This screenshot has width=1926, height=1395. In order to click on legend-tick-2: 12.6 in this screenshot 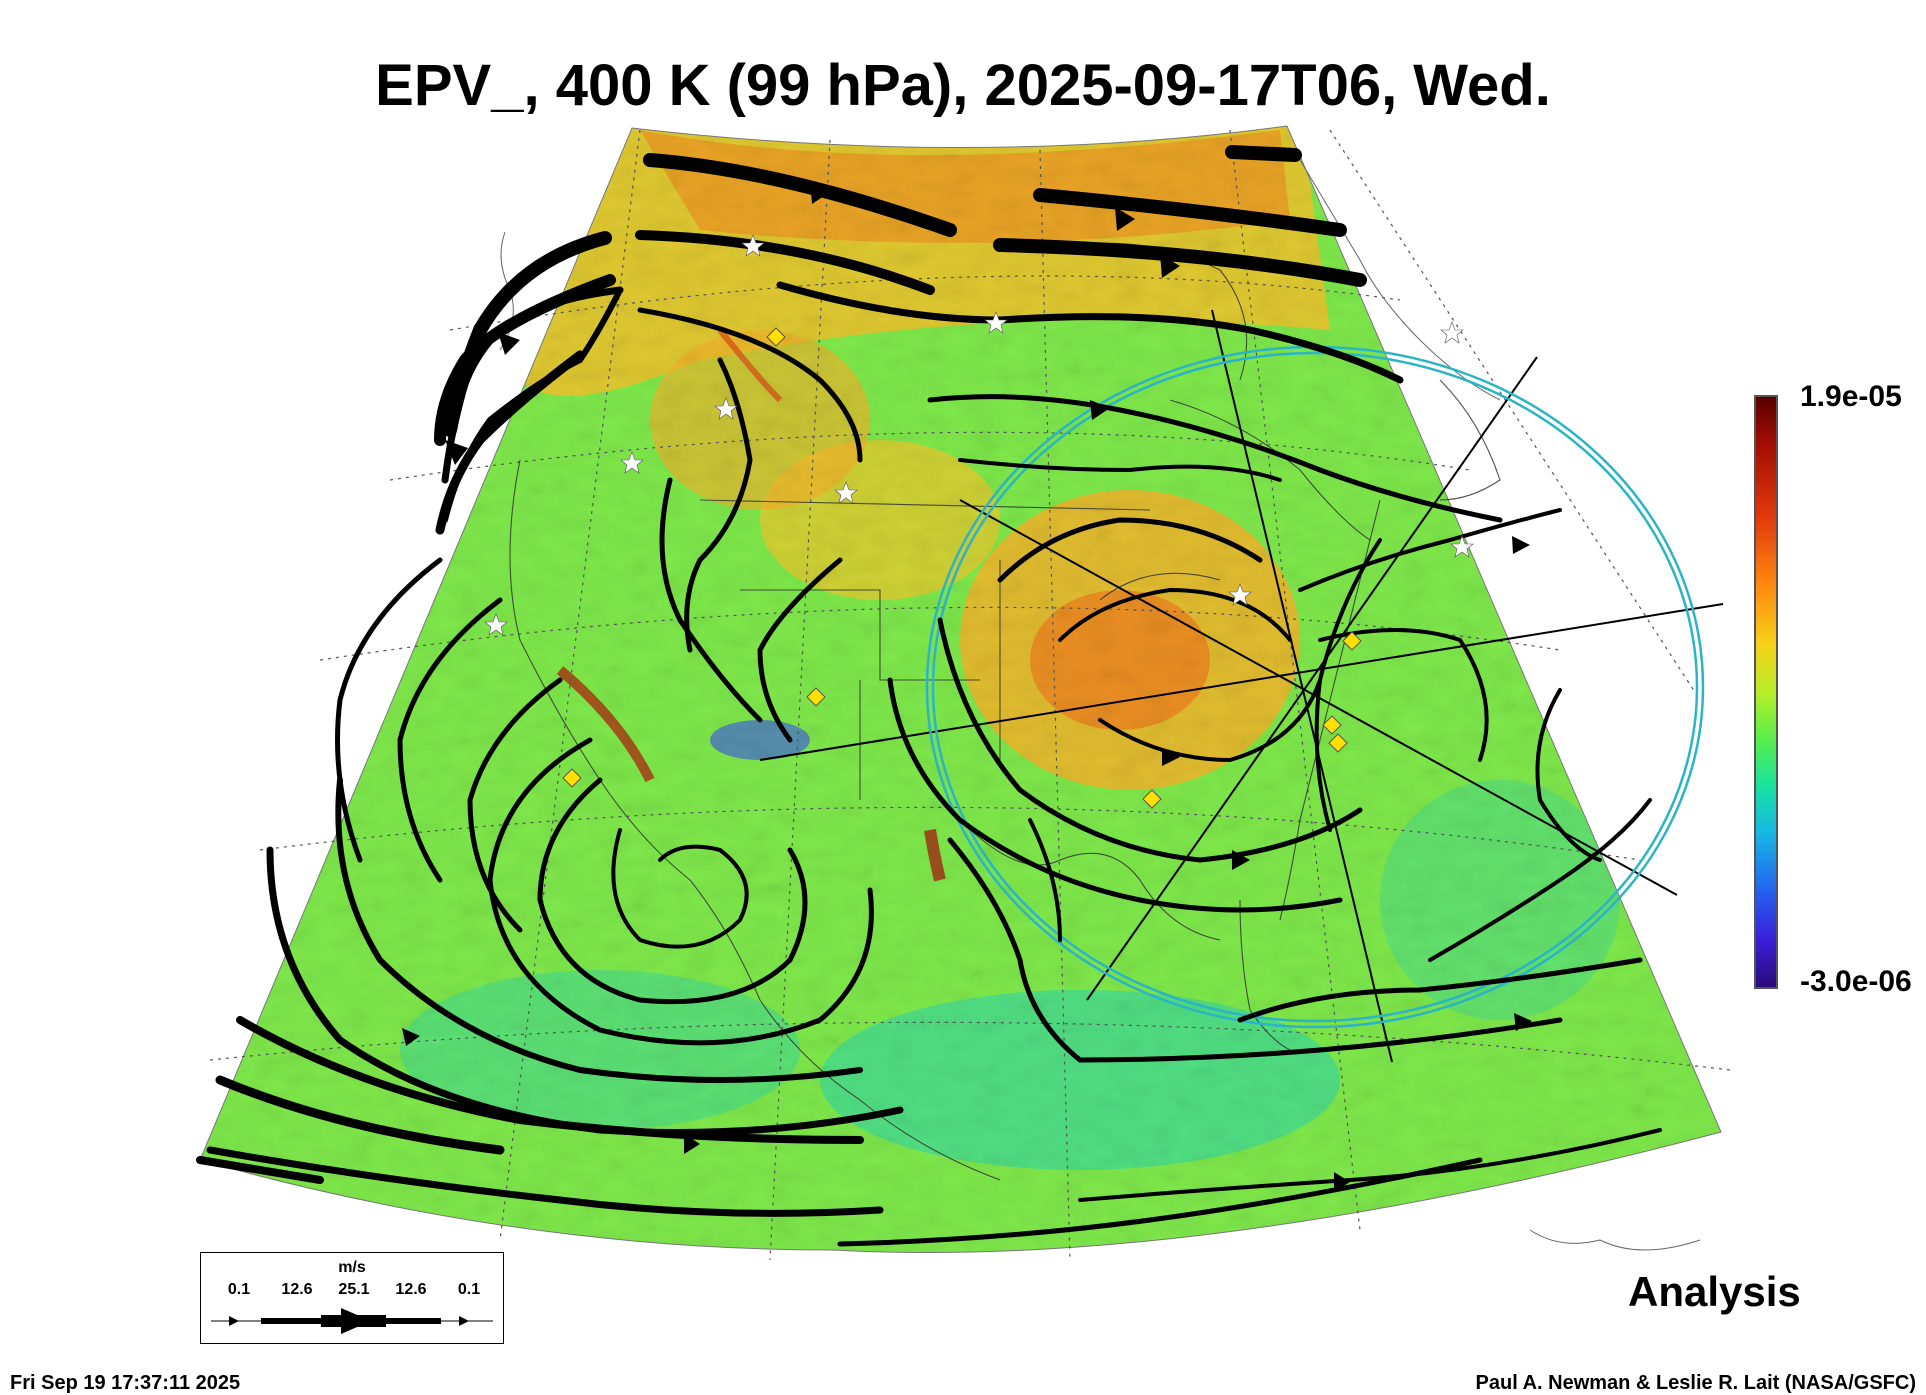, I will do `click(297, 1289)`.